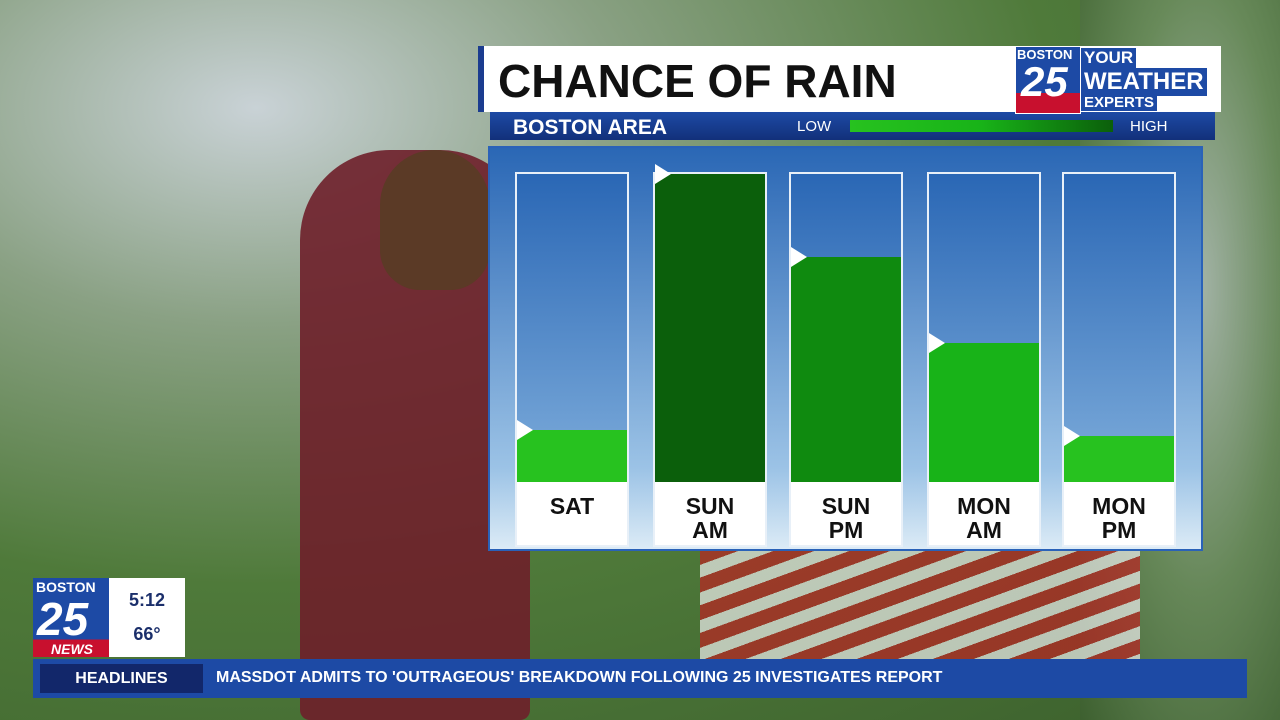 This screenshot has width=1280, height=720. Describe the element at coordinates (1119, 102) in the screenshot. I see `logo-line3: EXPERTS` at that location.